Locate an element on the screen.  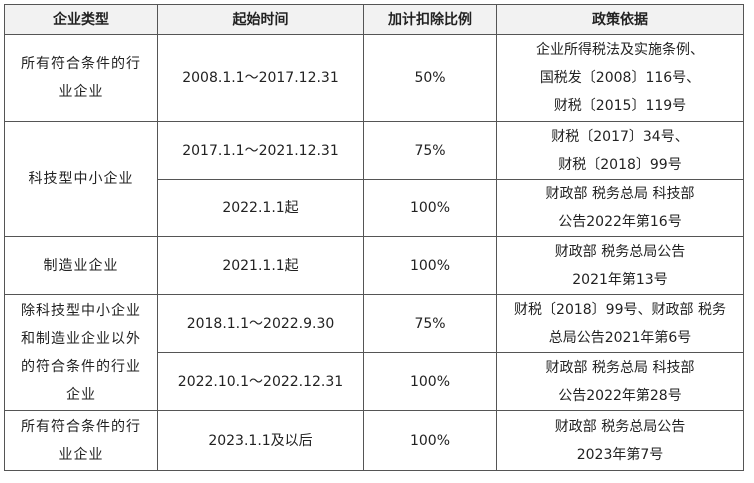
start-time-cell: 2018.1.1～2022.9.30 is located at coordinates (260, 323).